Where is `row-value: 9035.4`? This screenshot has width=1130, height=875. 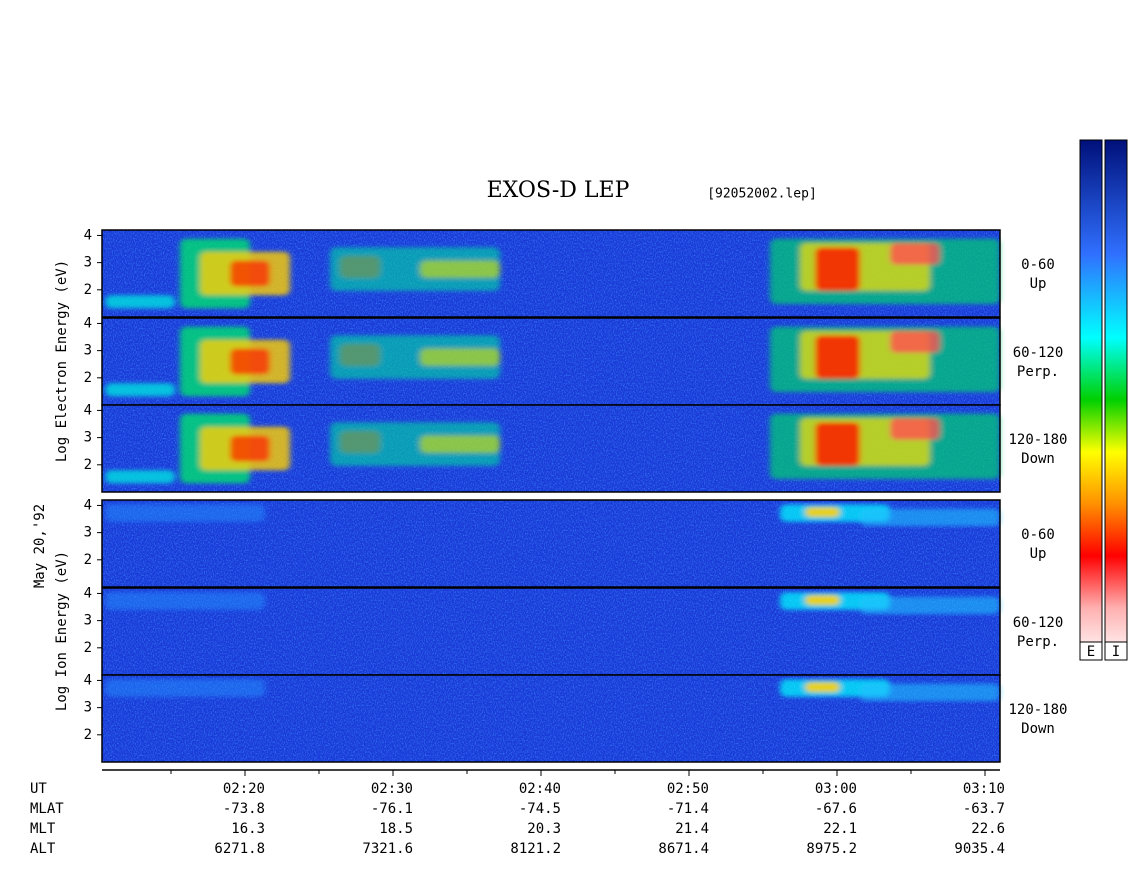 row-value: 9035.4 is located at coordinates (979, 849).